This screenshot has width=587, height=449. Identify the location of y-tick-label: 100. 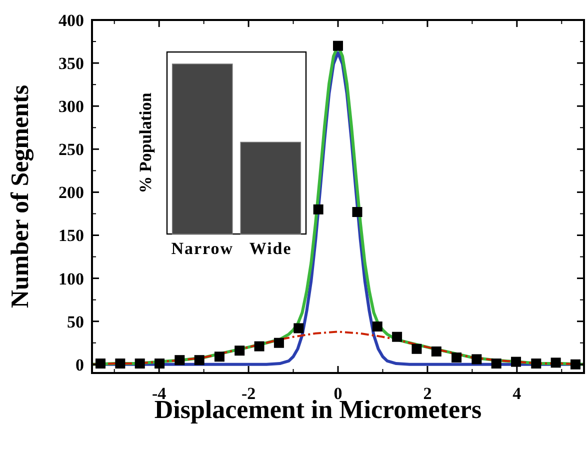
(71, 278).